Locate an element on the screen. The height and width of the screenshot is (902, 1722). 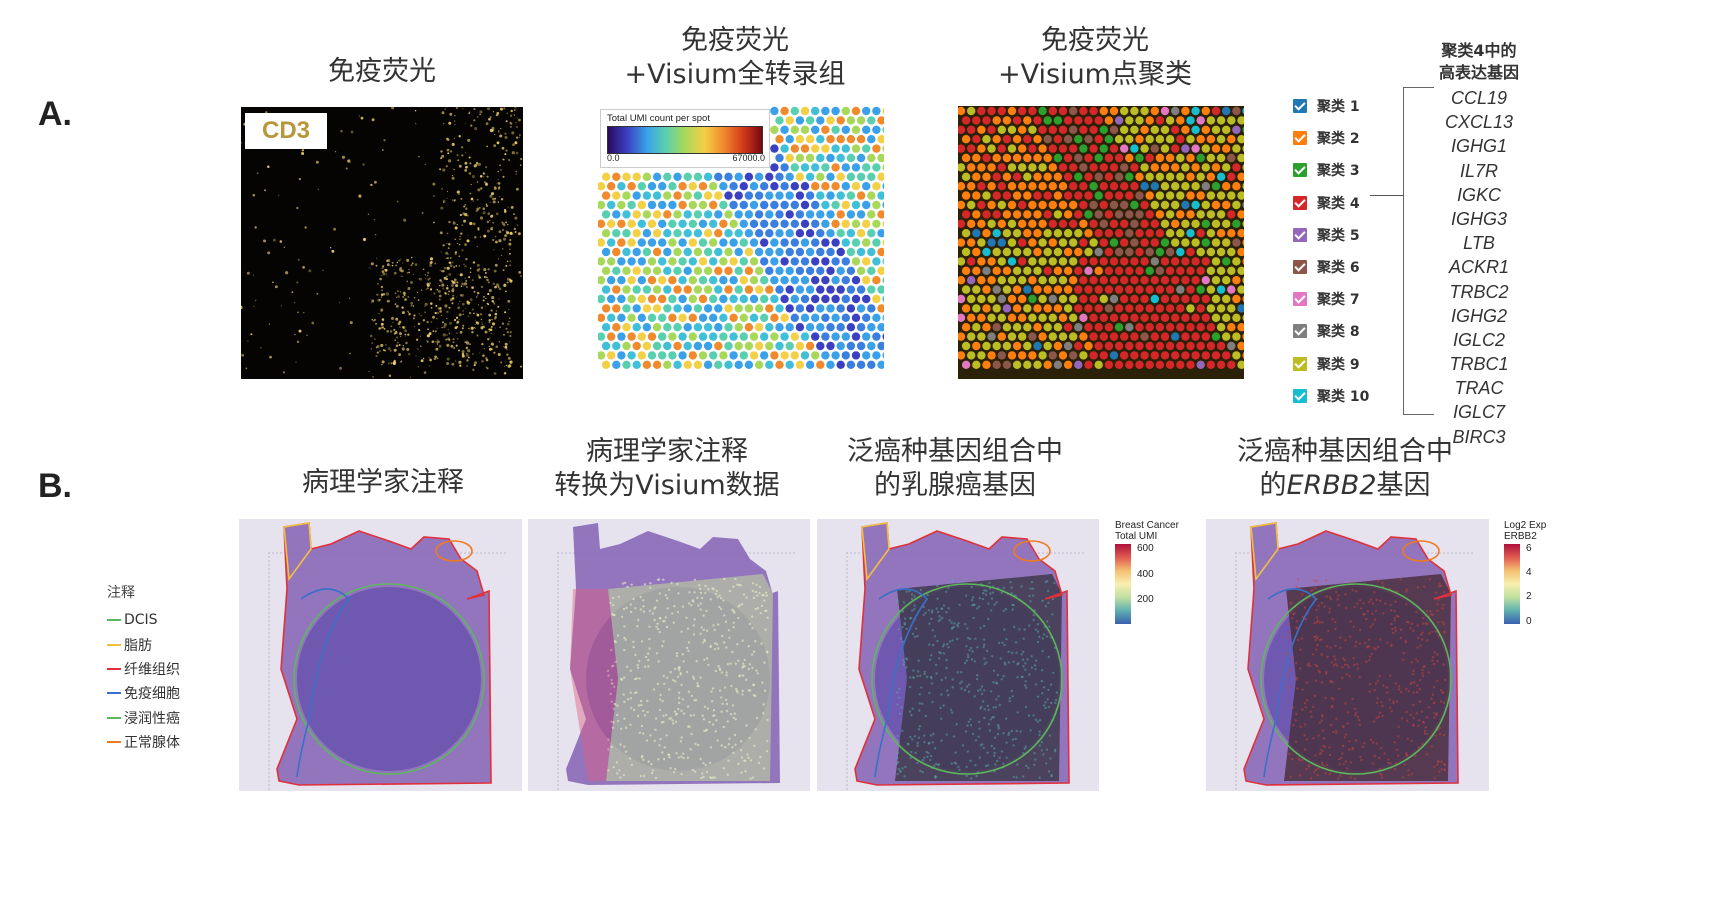
colorbar-umi-tick-200: 200 is located at coordinates (1145, 599).